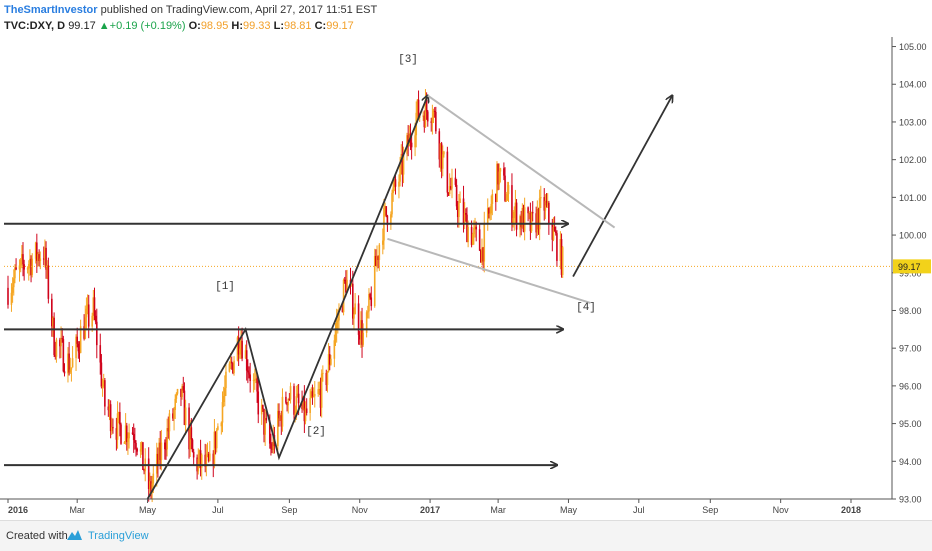 Image resolution: width=932 pixels, height=551 pixels. Describe the element at coordinates (498, 510) in the screenshot. I see `x-tick-label: Mar` at that location.